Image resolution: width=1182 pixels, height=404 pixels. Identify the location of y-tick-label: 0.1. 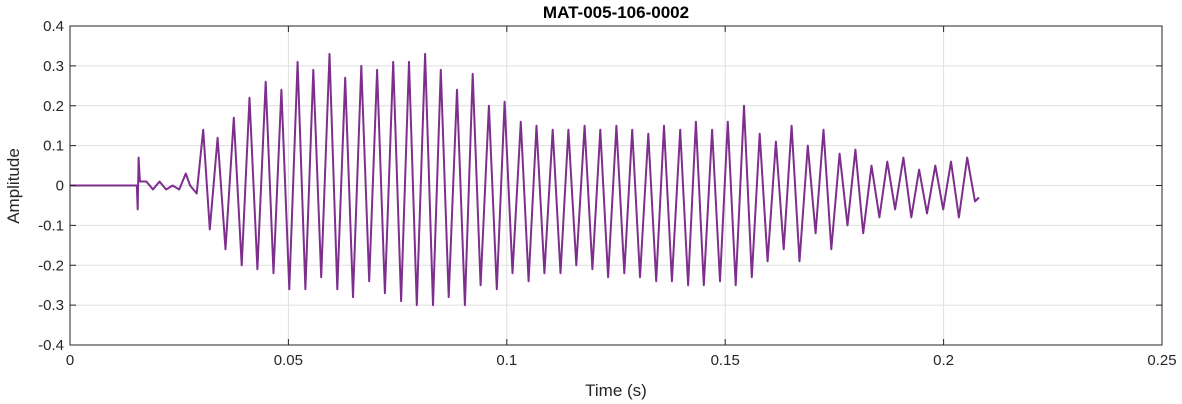
(53, 146).